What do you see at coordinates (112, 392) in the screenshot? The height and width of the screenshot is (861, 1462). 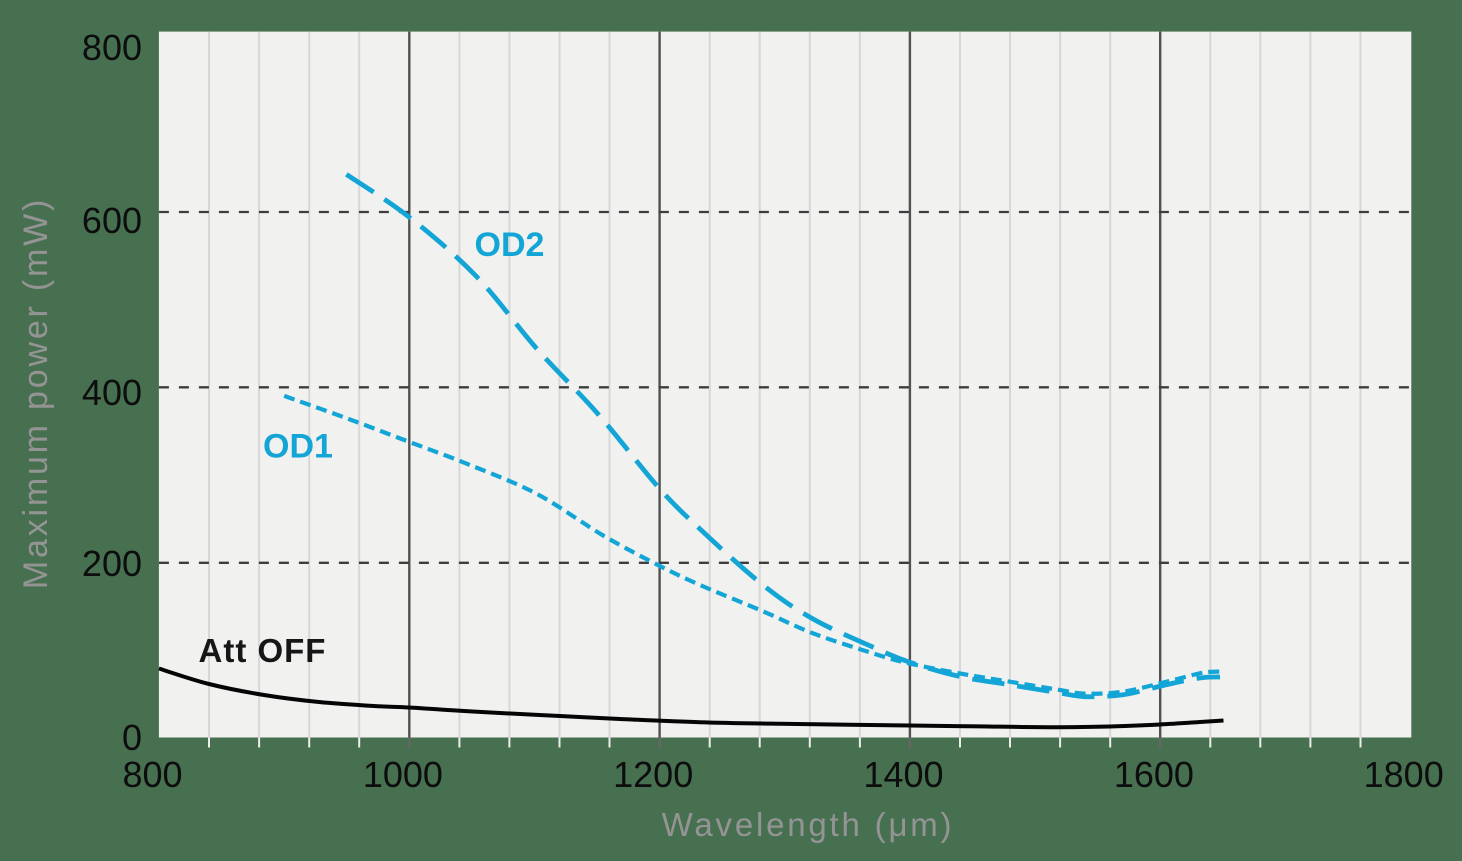 I see `svg-text: 400` at bounding box center [112, 392].